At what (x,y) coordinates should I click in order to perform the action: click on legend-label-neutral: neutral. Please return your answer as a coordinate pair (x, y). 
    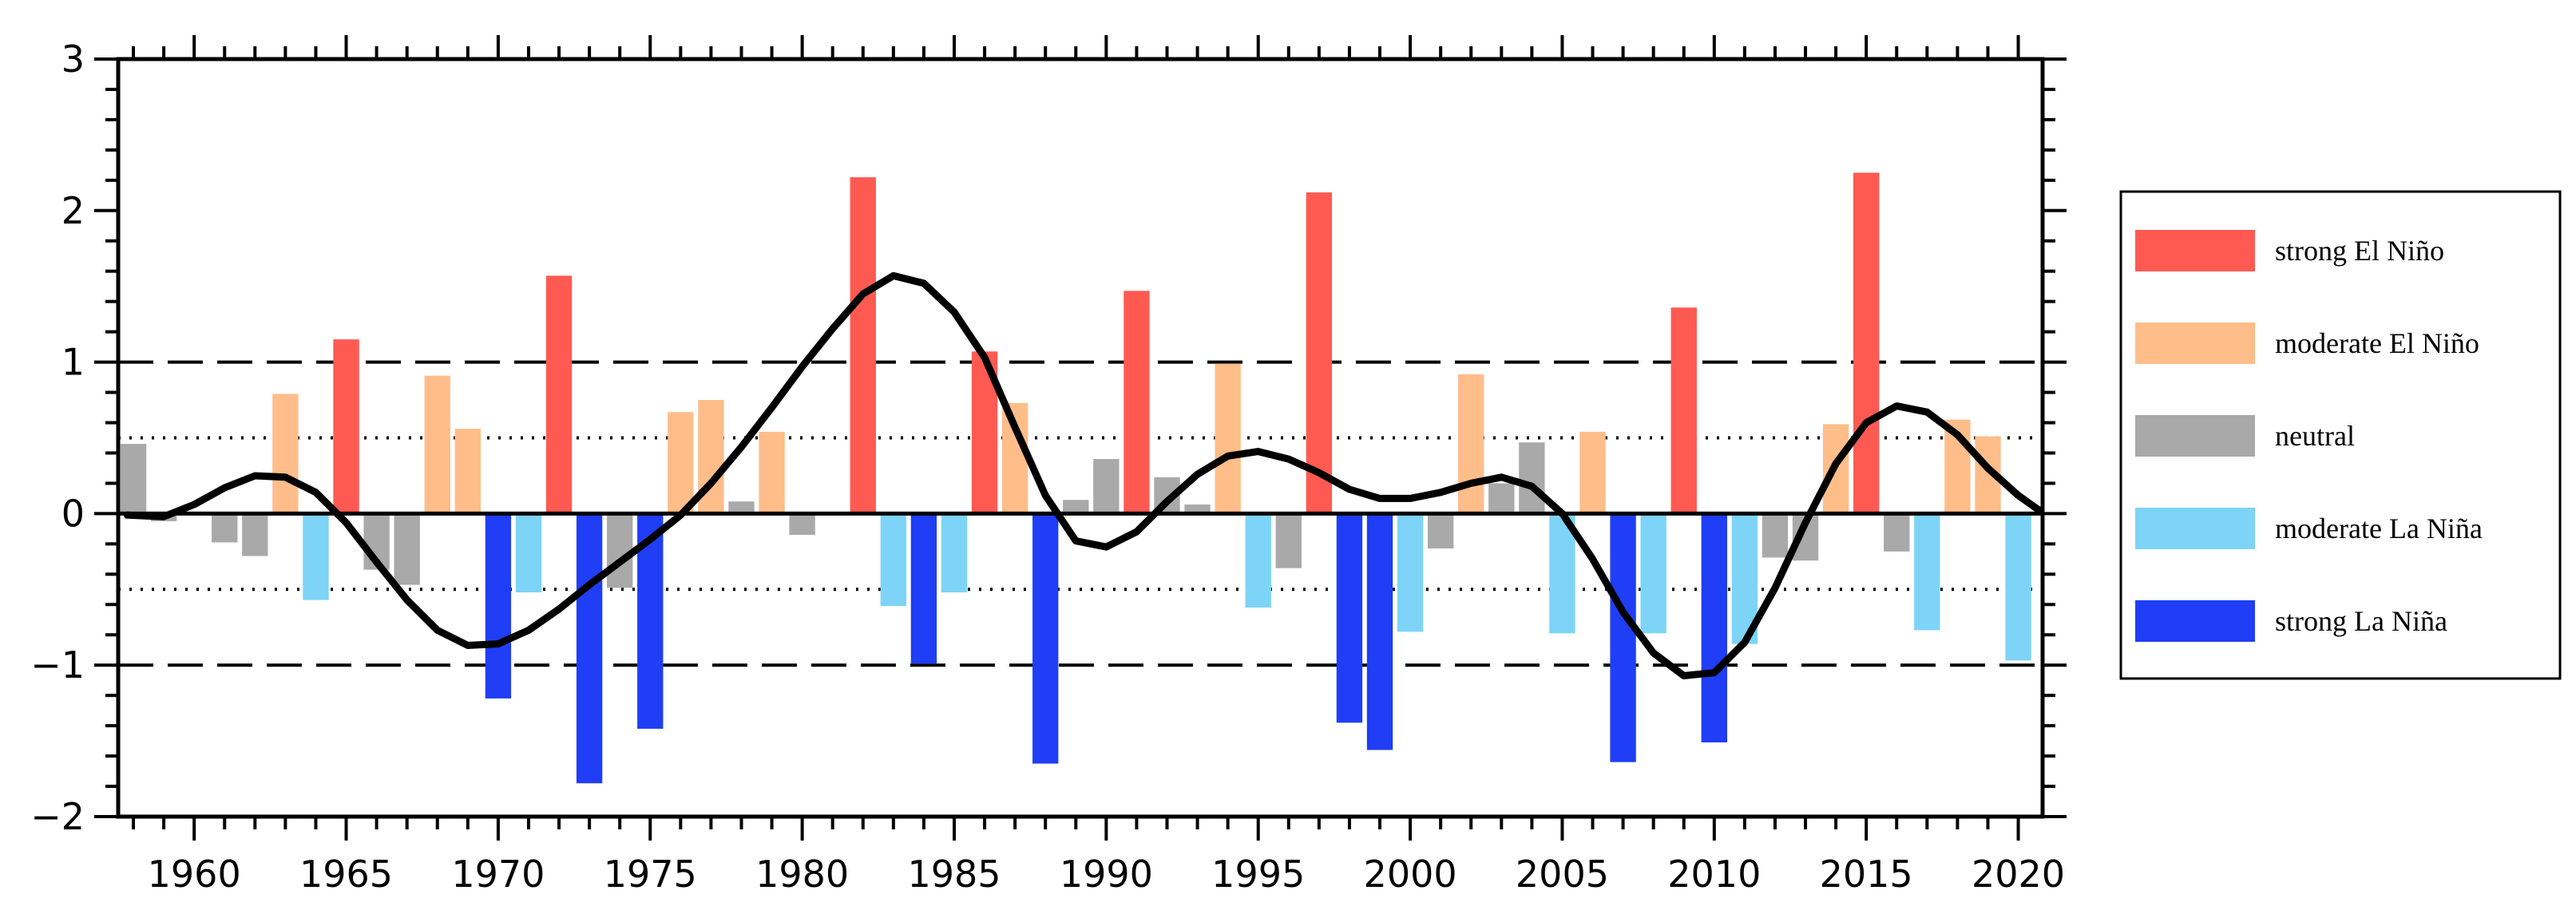
    Looking at the image, I should click on (2315, 436).